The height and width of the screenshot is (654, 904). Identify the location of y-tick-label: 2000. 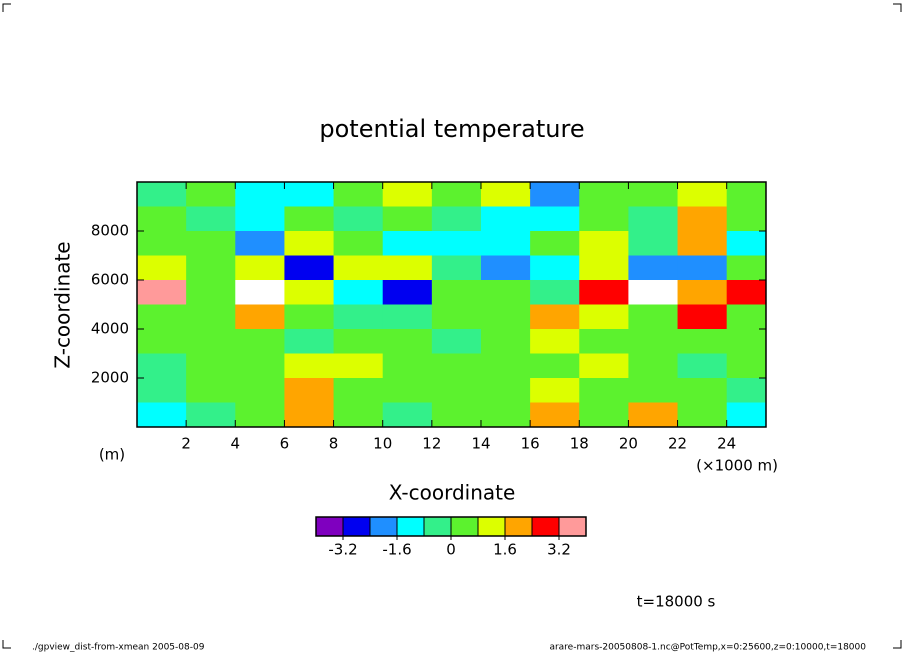
(110, 378).